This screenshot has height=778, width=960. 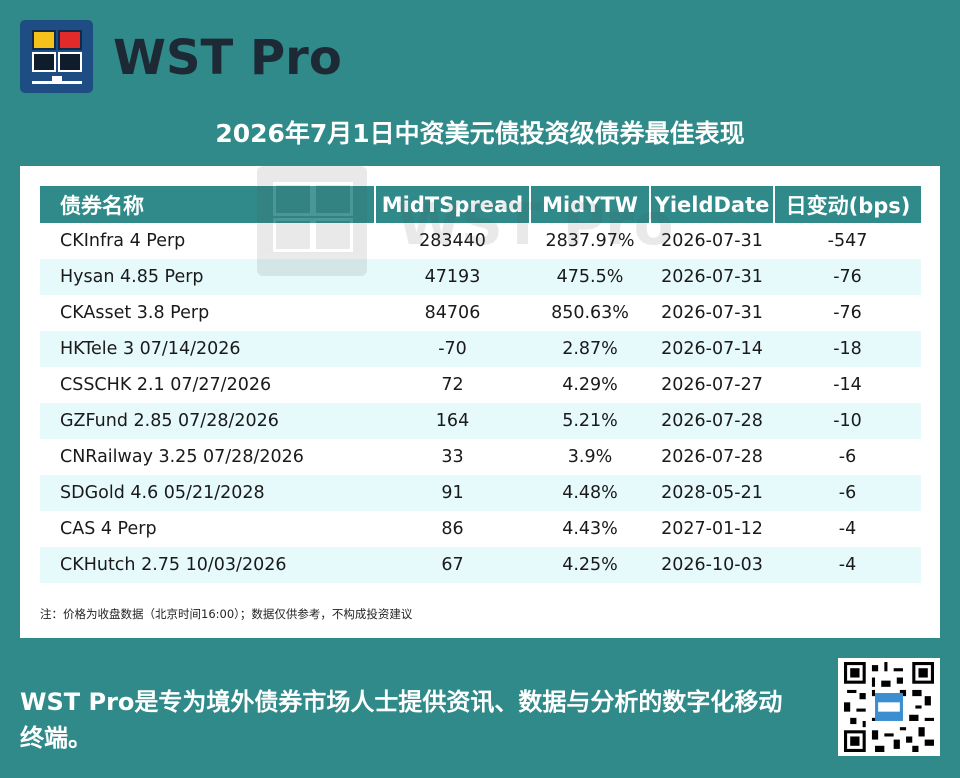 What do you see at coordinates (452, 313) in the screenshot?
I see `table-cell: 84706` at bounding box center [452, 313].